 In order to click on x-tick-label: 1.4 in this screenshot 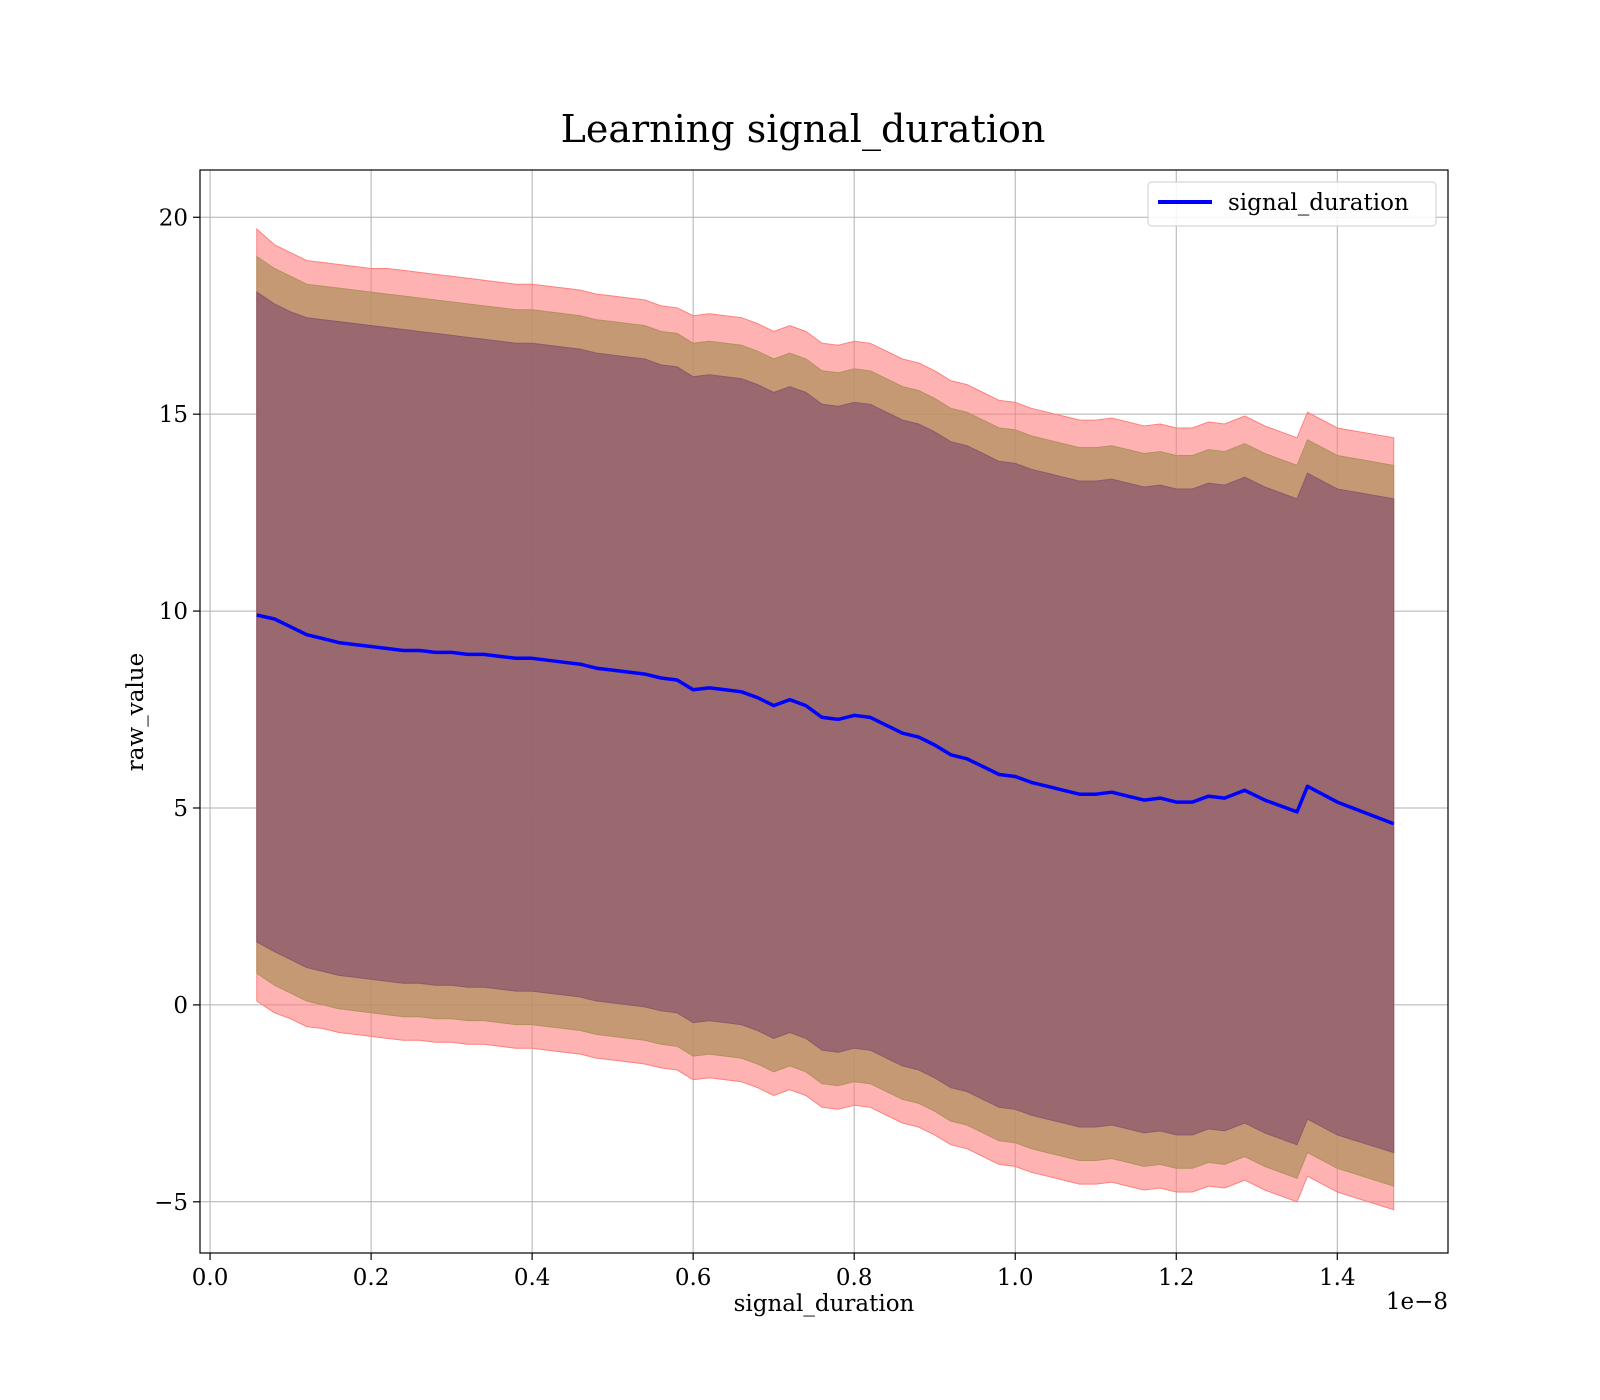, I will do `click(1337, 1278)`.